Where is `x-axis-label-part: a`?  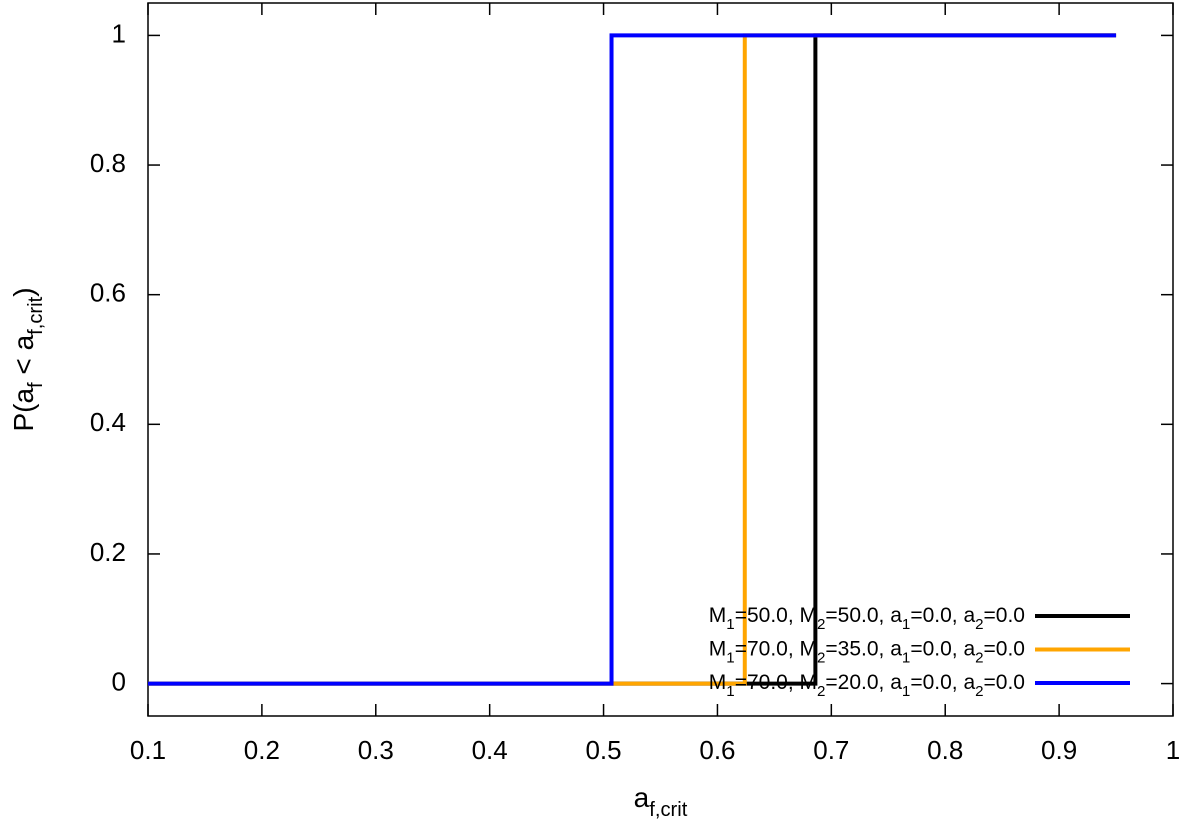
x-axis-label-part: a is located at coordinates (642, 797).